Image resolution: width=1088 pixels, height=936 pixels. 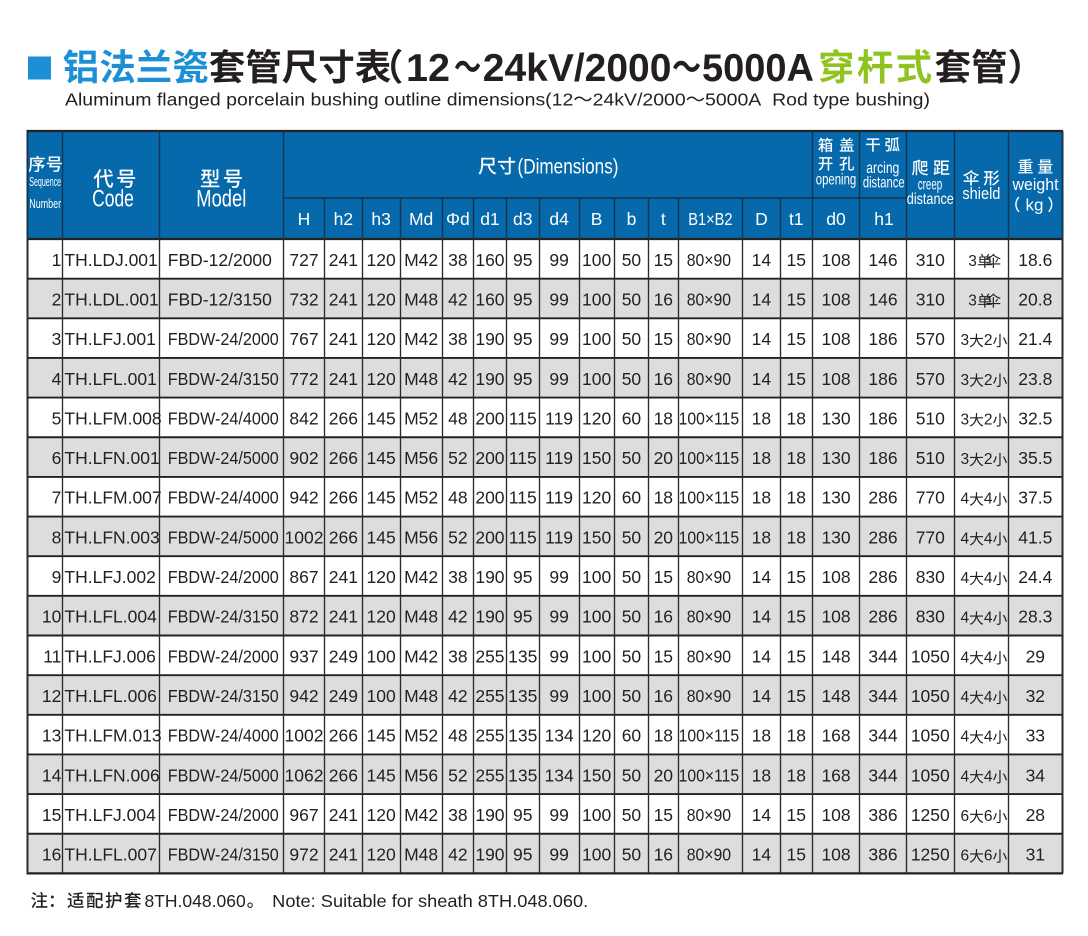 What do you see at coordinates (1035, 815) in the screenshot?
I see `svg-text: 28` at bounding box center [1035, 815].